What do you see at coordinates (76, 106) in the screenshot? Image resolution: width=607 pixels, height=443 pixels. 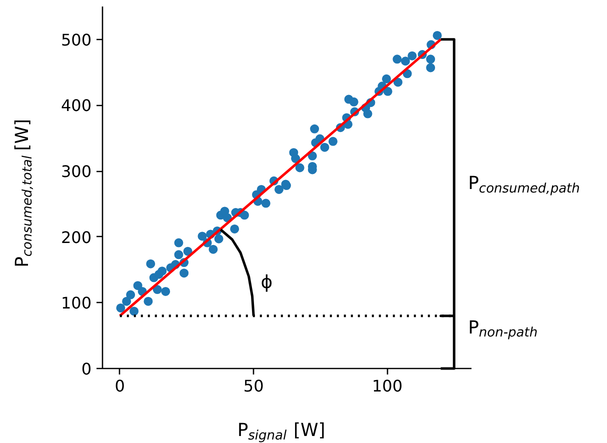 I see `y-tick-label: 400` at bounding box center [76, 106].